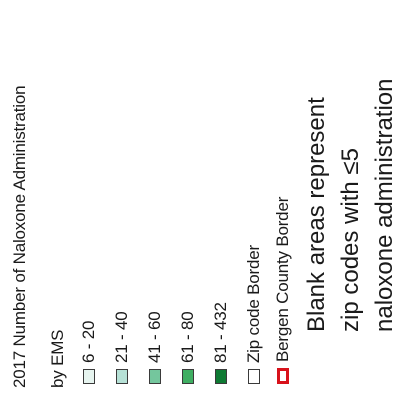 The height and width of the screenshot is (402, 417). Describe the element at coordinates (187, 337) in the screenshot. I see `legend-item-label: 61 - 80` at that location.